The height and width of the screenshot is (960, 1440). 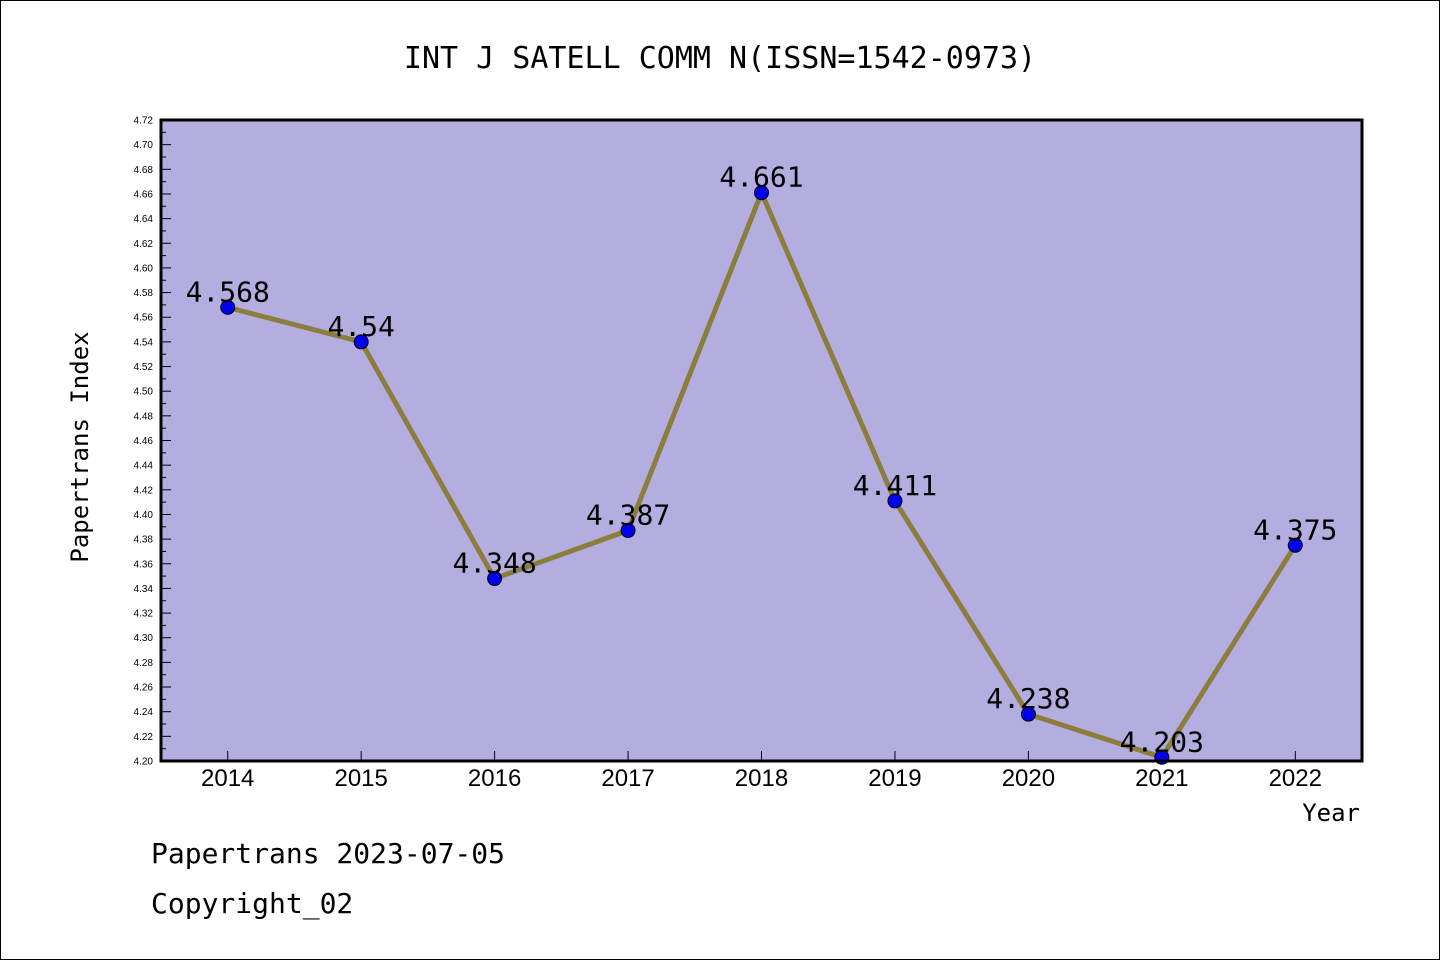 What do you see at coordinates (894, 778) in the screenshot?
I see `x-tick-label: 2019` at bounding box center [894, 778].